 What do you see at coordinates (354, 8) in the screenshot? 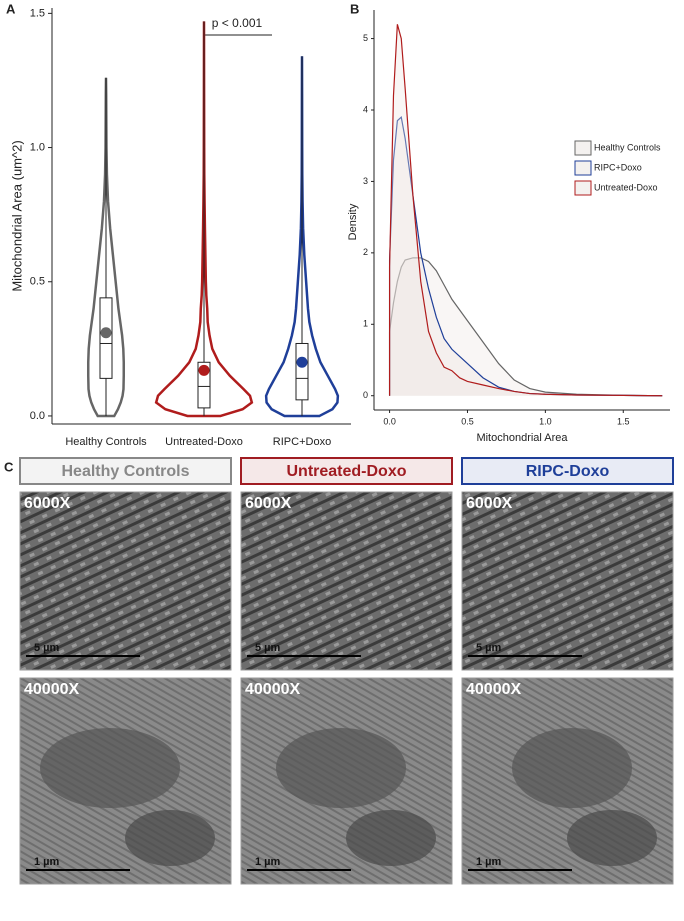
I see `panel-label: B` at bounding box center [354, 8].